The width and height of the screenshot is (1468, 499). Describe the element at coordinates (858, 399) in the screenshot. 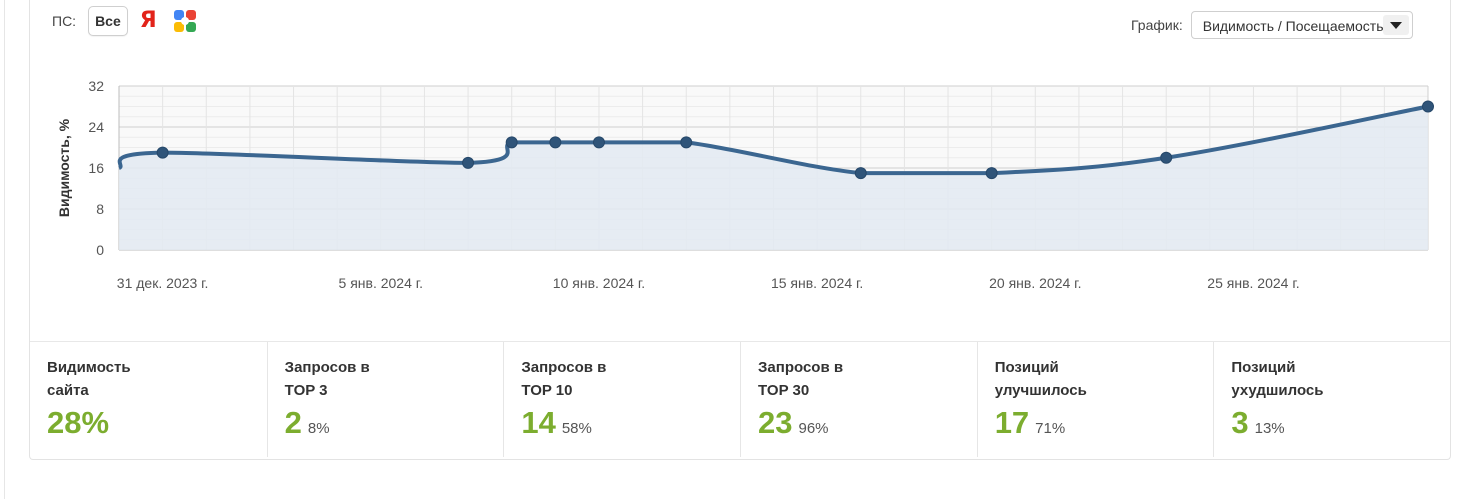

I see `stat-top30: Запросов в TOP 30 23 96%` at that location.